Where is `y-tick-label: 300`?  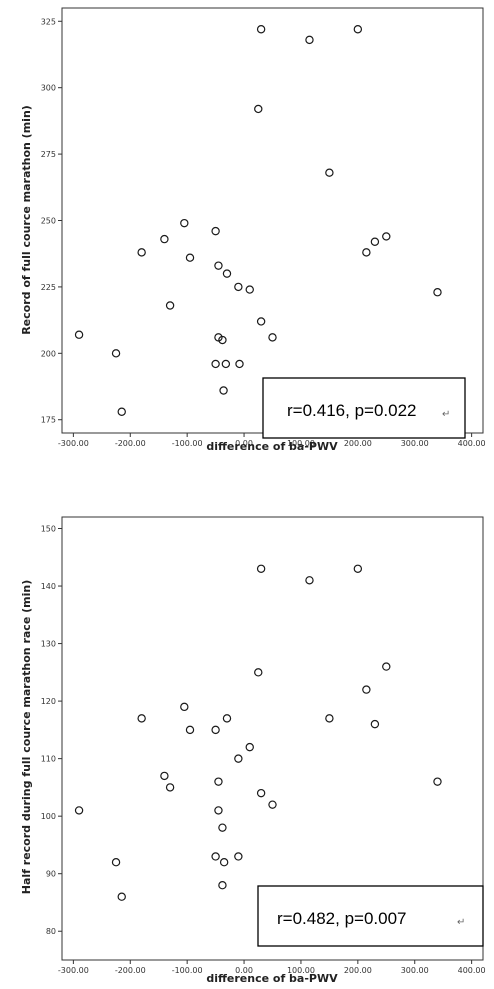 y-tick-label: 300 is located at coordinates (48, 88).